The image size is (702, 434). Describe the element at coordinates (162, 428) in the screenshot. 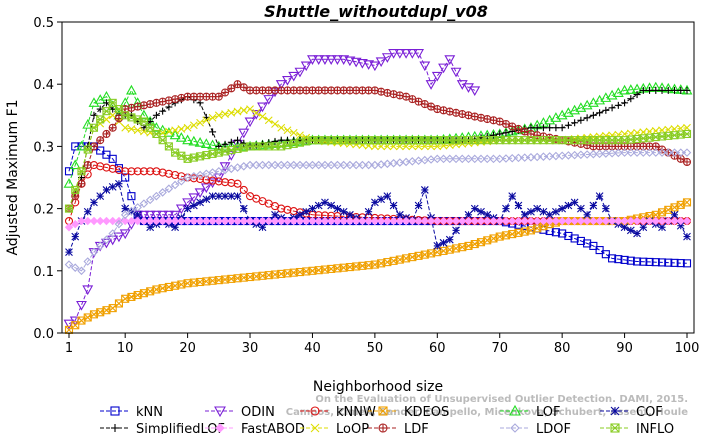

I see `legend-item-simplifiedlof: SimplifiedLOF` at that location.